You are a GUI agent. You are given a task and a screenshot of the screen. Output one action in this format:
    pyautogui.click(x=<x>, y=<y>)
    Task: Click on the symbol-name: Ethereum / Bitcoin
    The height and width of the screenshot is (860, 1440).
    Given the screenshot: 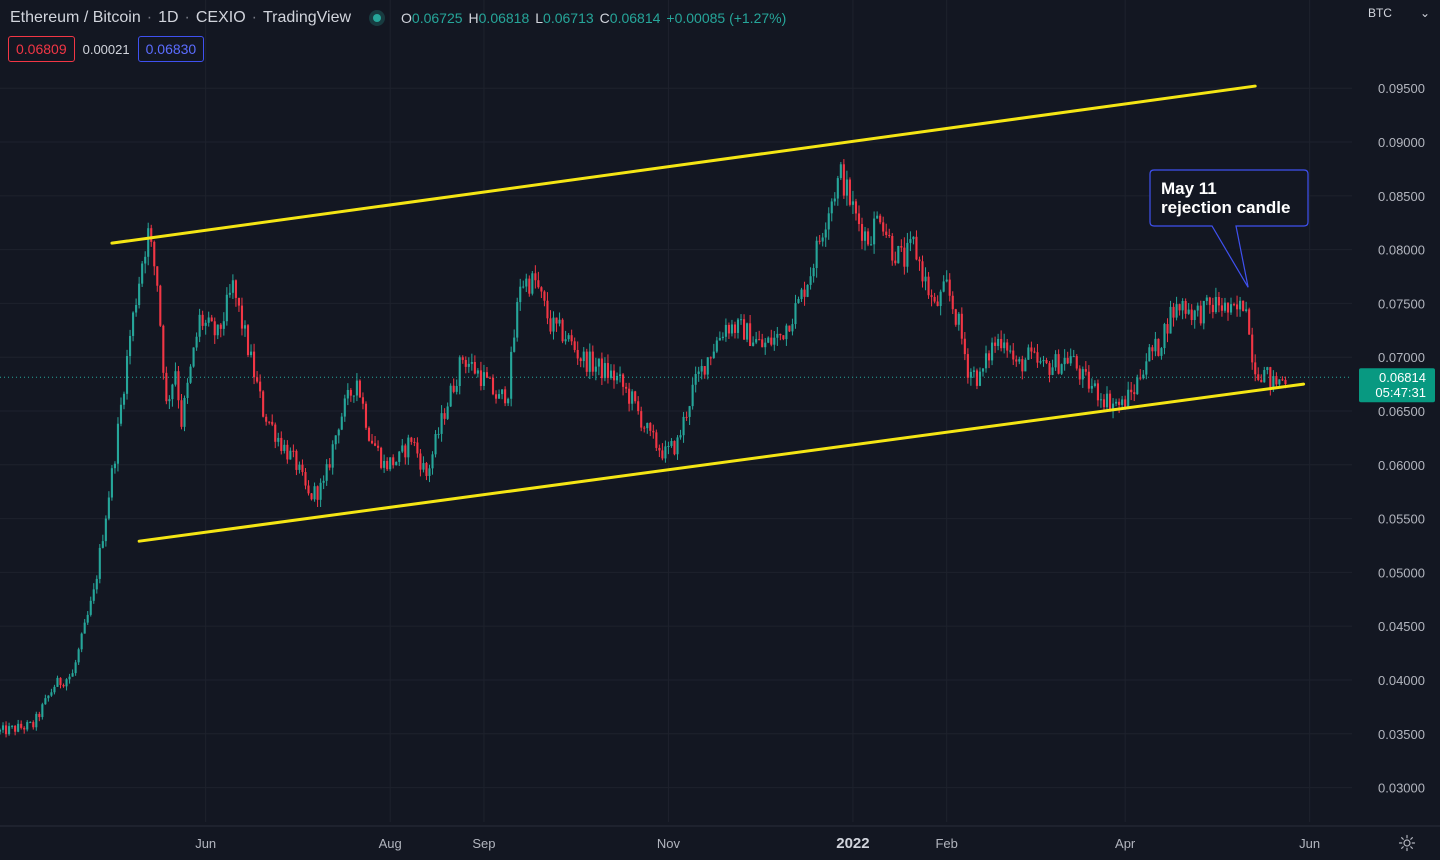 What is the action you would take?
    pyautogui.click(x=75, y=17)
    